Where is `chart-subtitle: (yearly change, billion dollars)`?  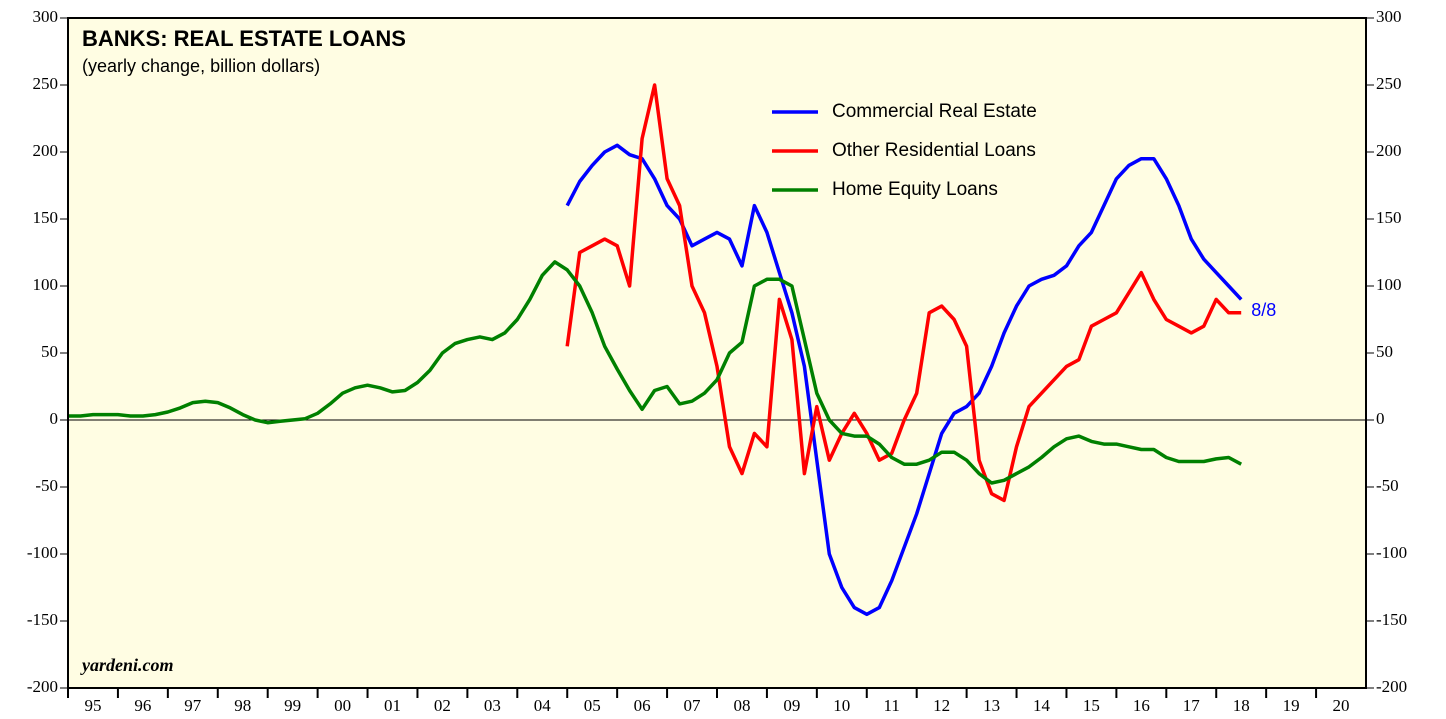 chart-subtitle: (yearly change, billion dollars) is located at coordinates (201, 66).